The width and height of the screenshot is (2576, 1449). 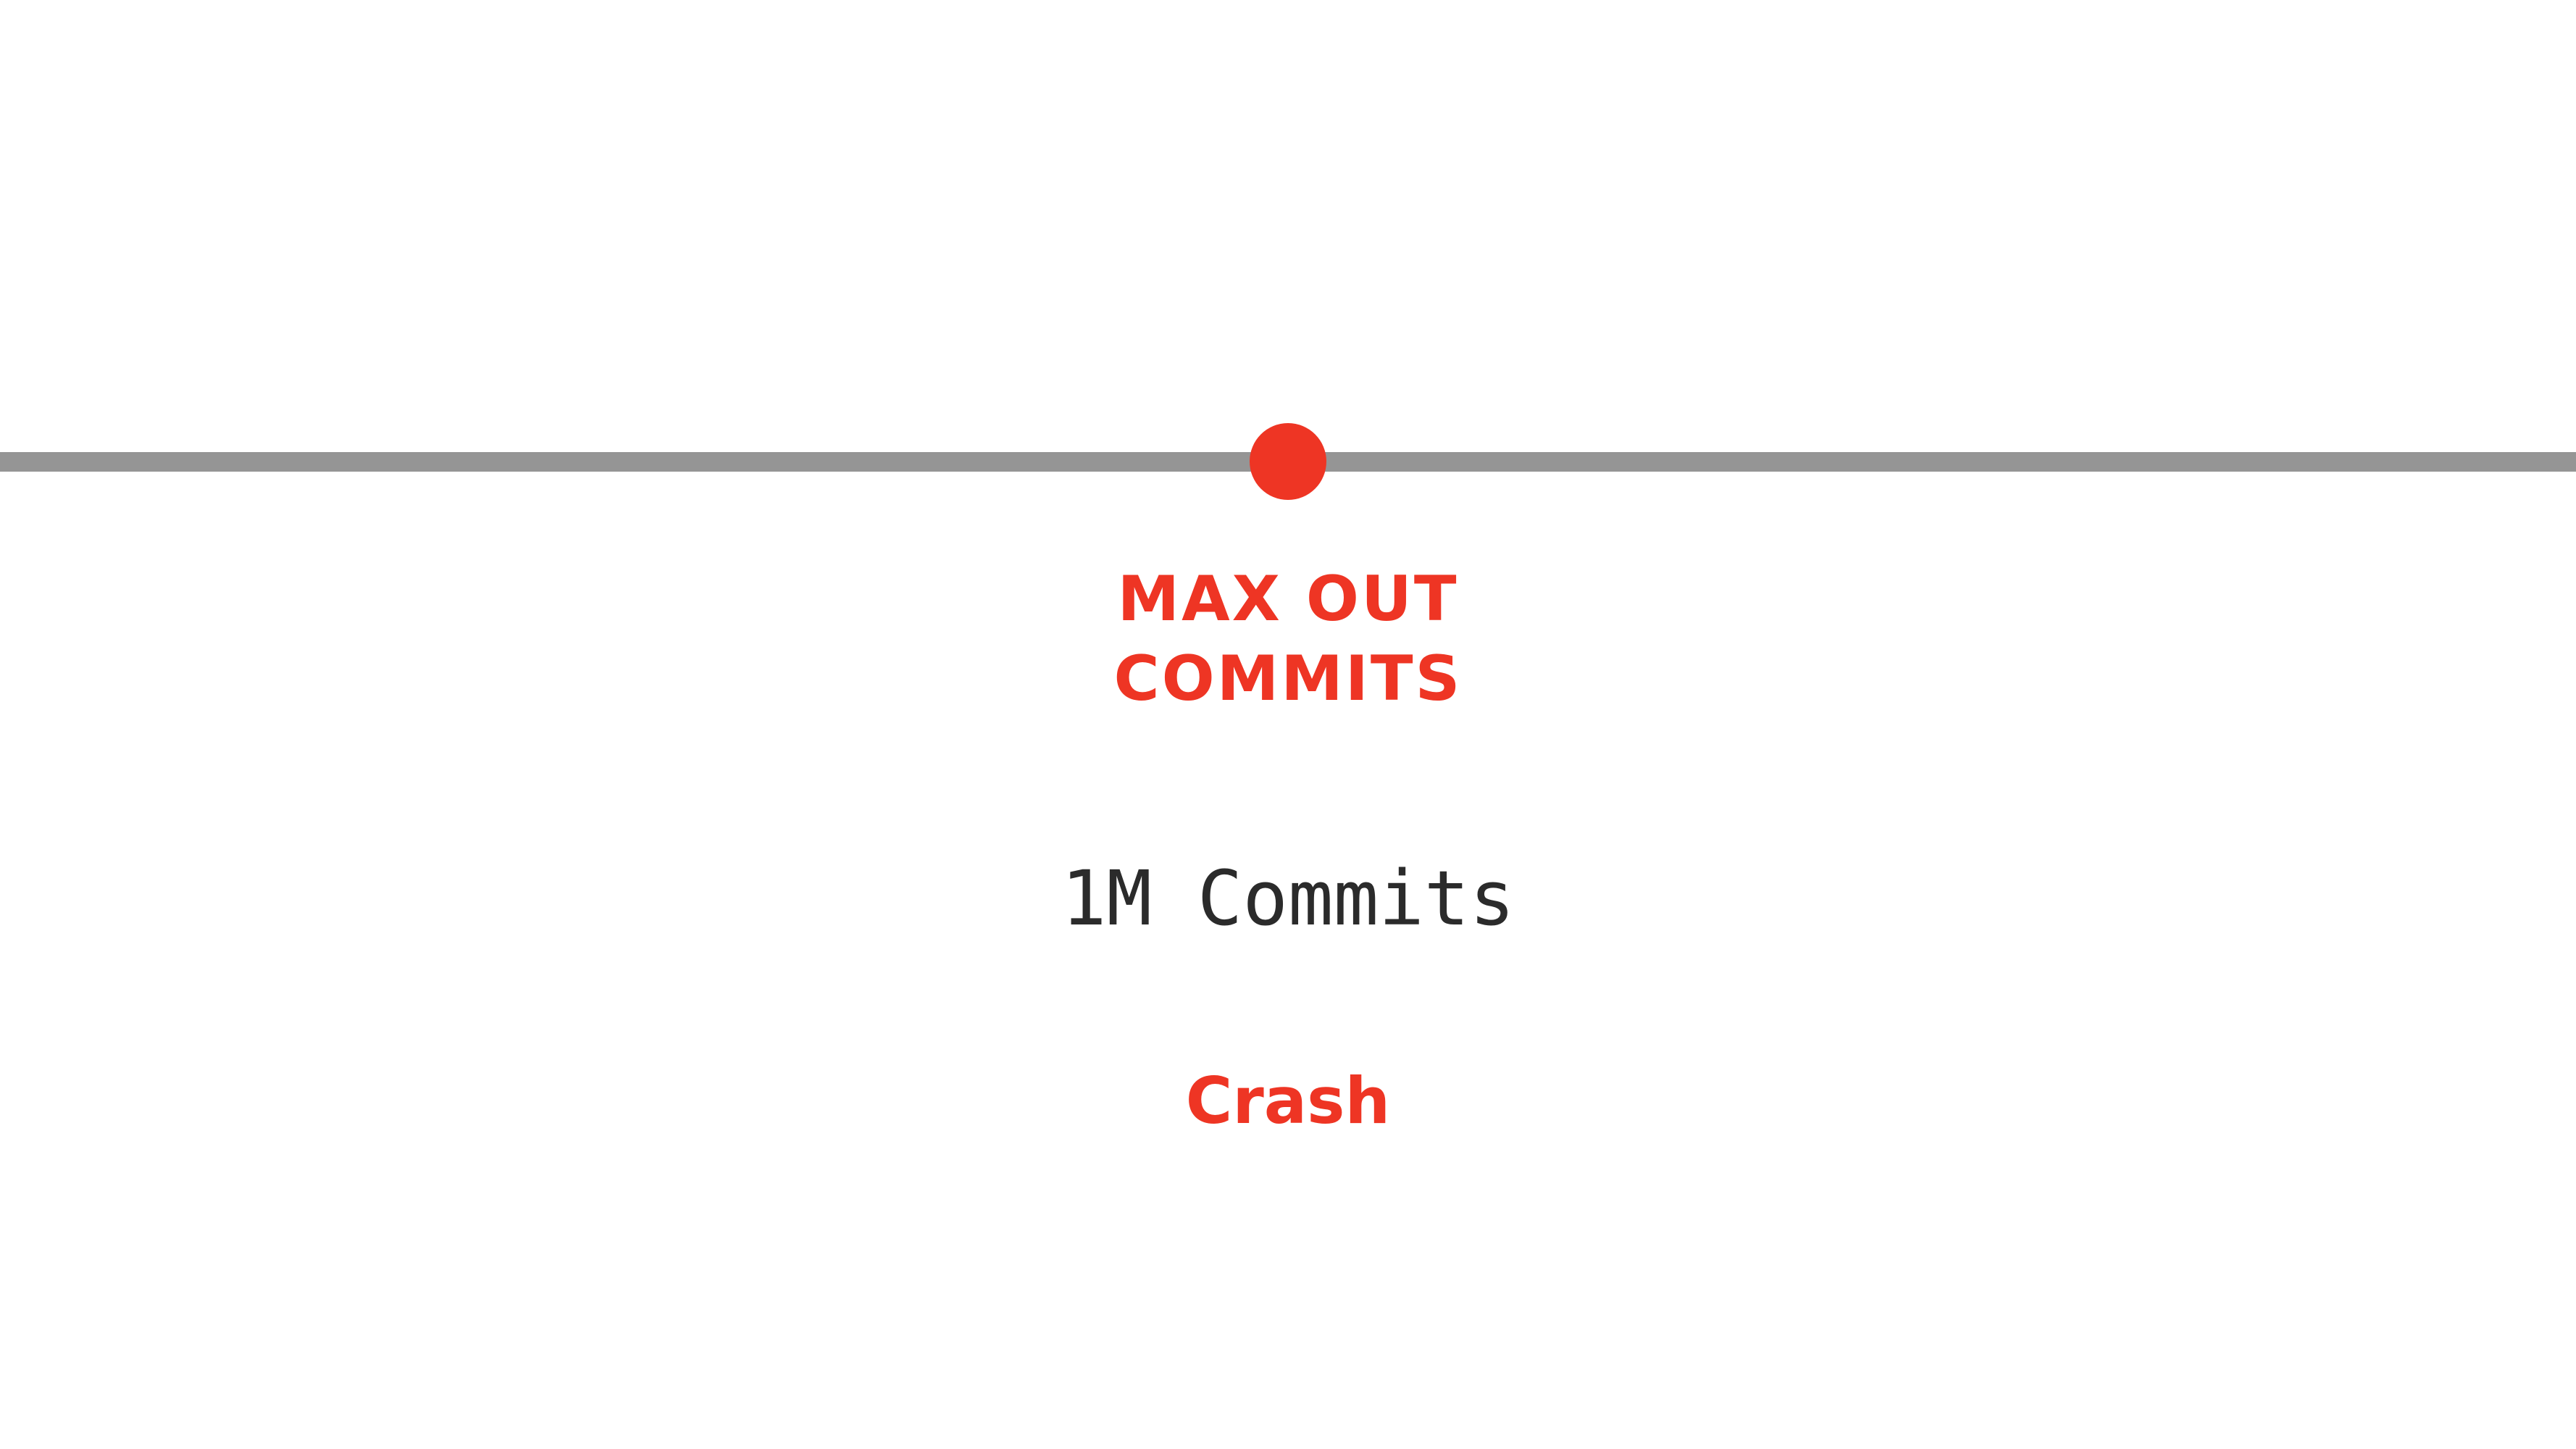 What do you see at coordinates (1288, 1101) in the screenshot?
I see `milestone-result: Crash` at bounding box center [1288, 1101].